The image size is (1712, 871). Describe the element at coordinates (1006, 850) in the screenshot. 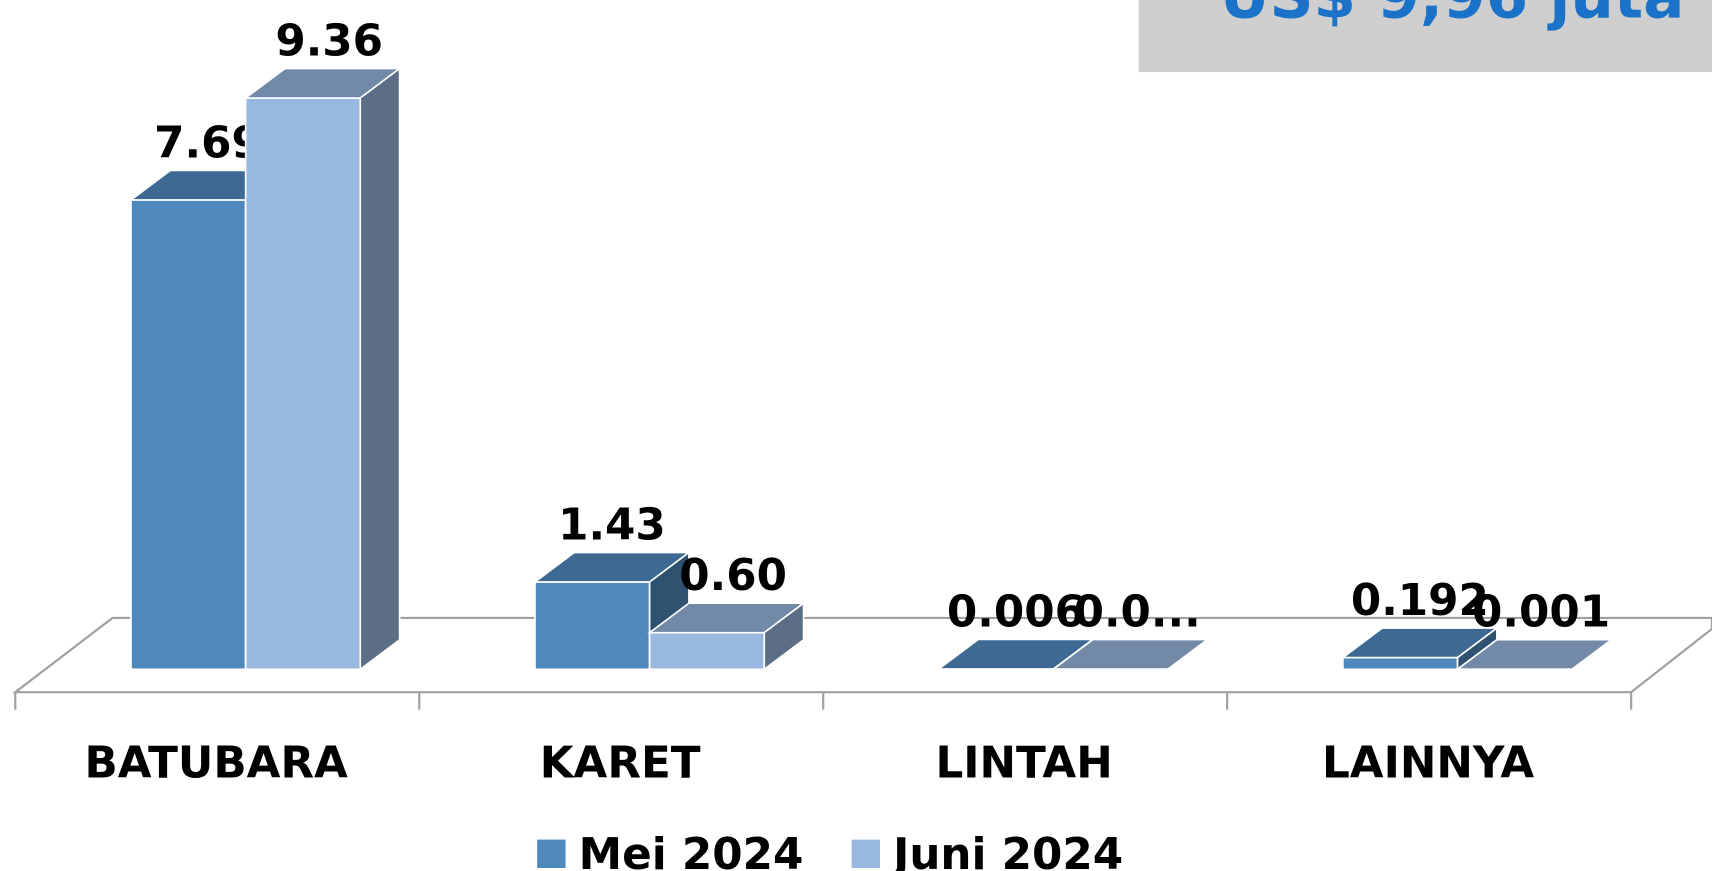

I see `legend-label: Juni 2024` at that location.